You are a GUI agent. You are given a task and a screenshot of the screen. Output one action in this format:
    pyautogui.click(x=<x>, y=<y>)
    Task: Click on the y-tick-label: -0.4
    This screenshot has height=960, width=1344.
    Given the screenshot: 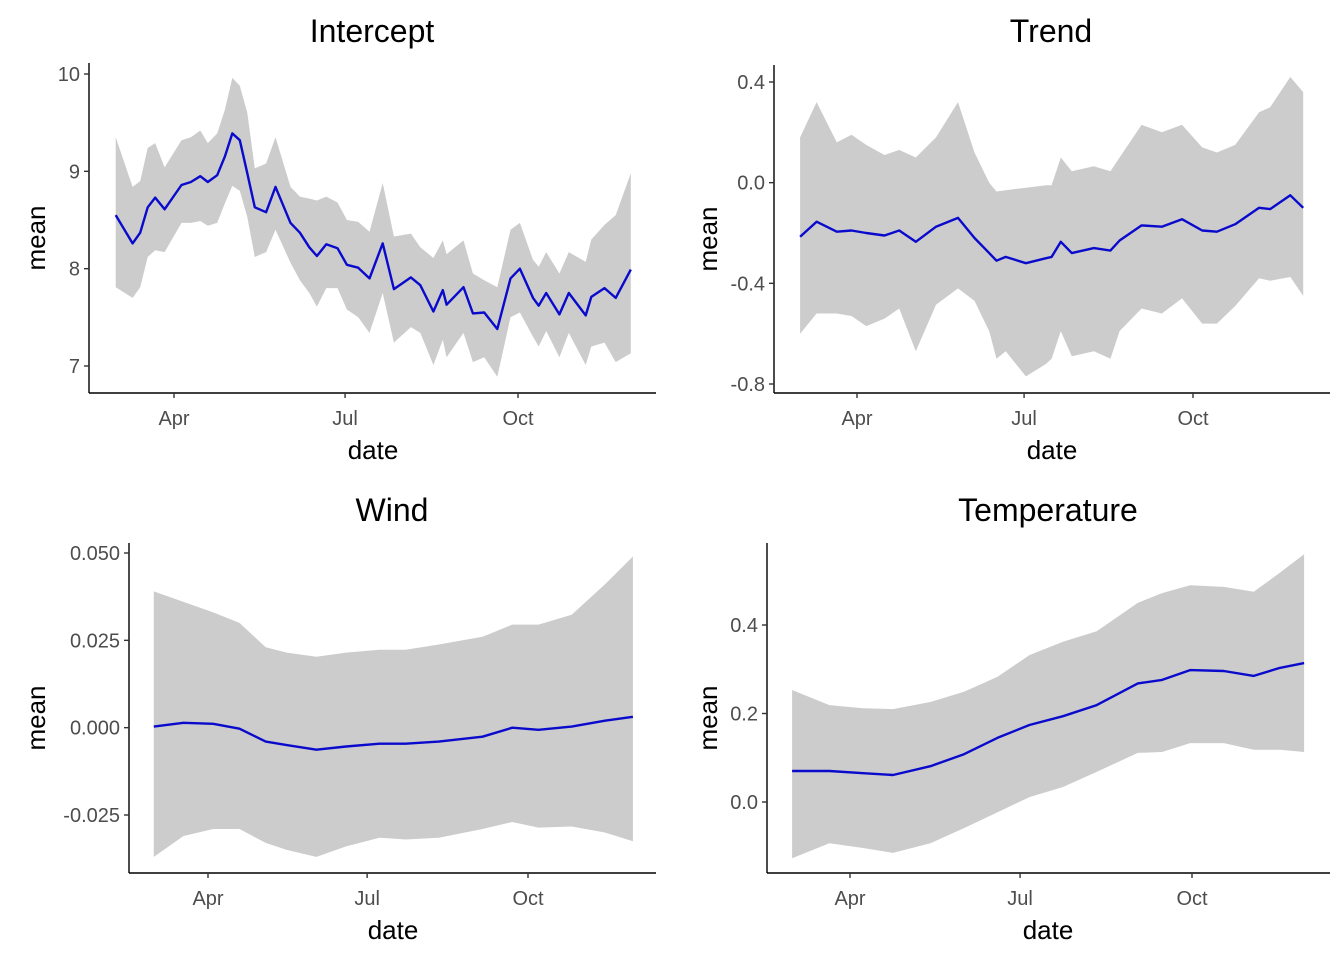 What is the action you would take?
    pyautogui.click(x=748, y=284)
    